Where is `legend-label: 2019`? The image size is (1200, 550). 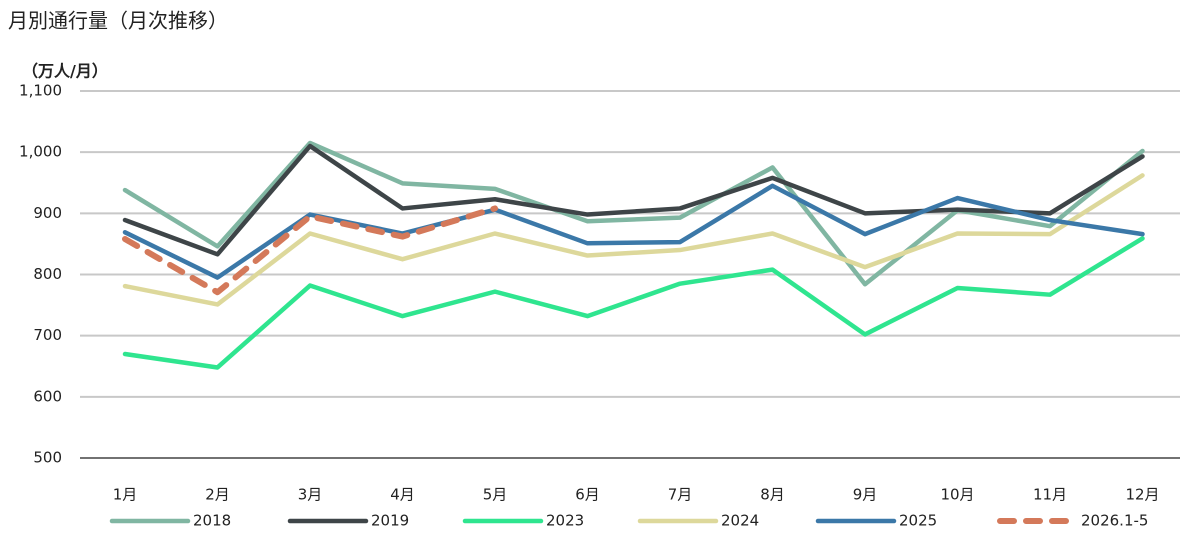 legend-label: 2019 is located at coordinates (390, 521).